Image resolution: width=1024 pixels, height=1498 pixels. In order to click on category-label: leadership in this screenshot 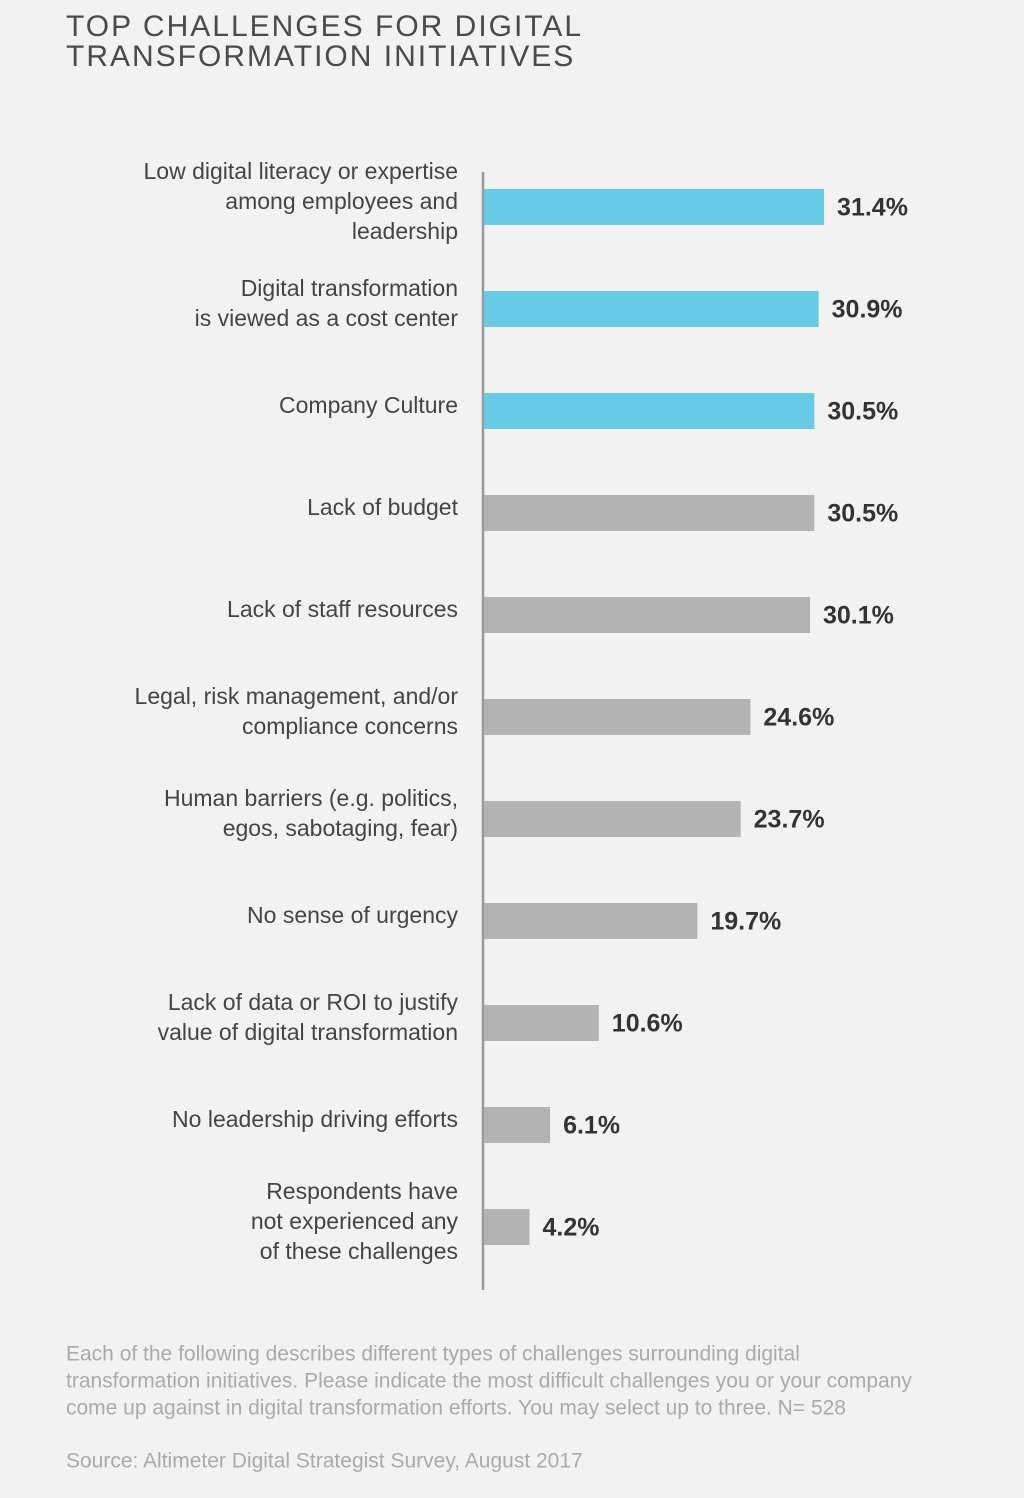, I will do `click(405, 231)`.